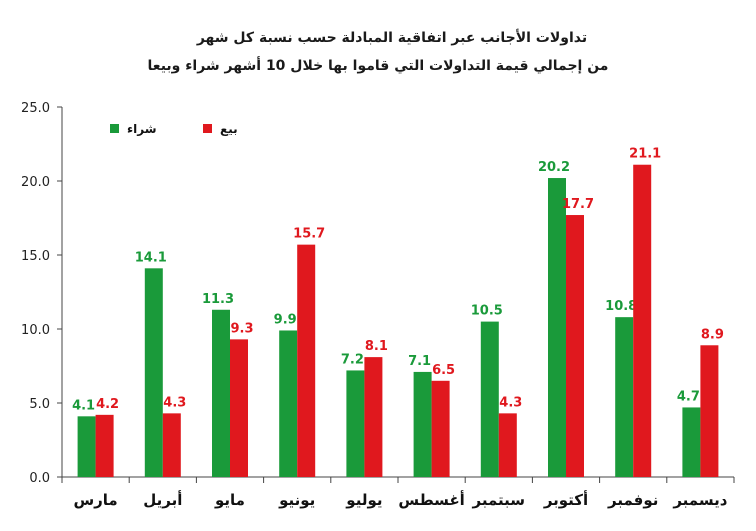 Image resolution: width=756 pixels, height=531 pixels. I want to click on x-tick-label: مارس, so click(95, 500).